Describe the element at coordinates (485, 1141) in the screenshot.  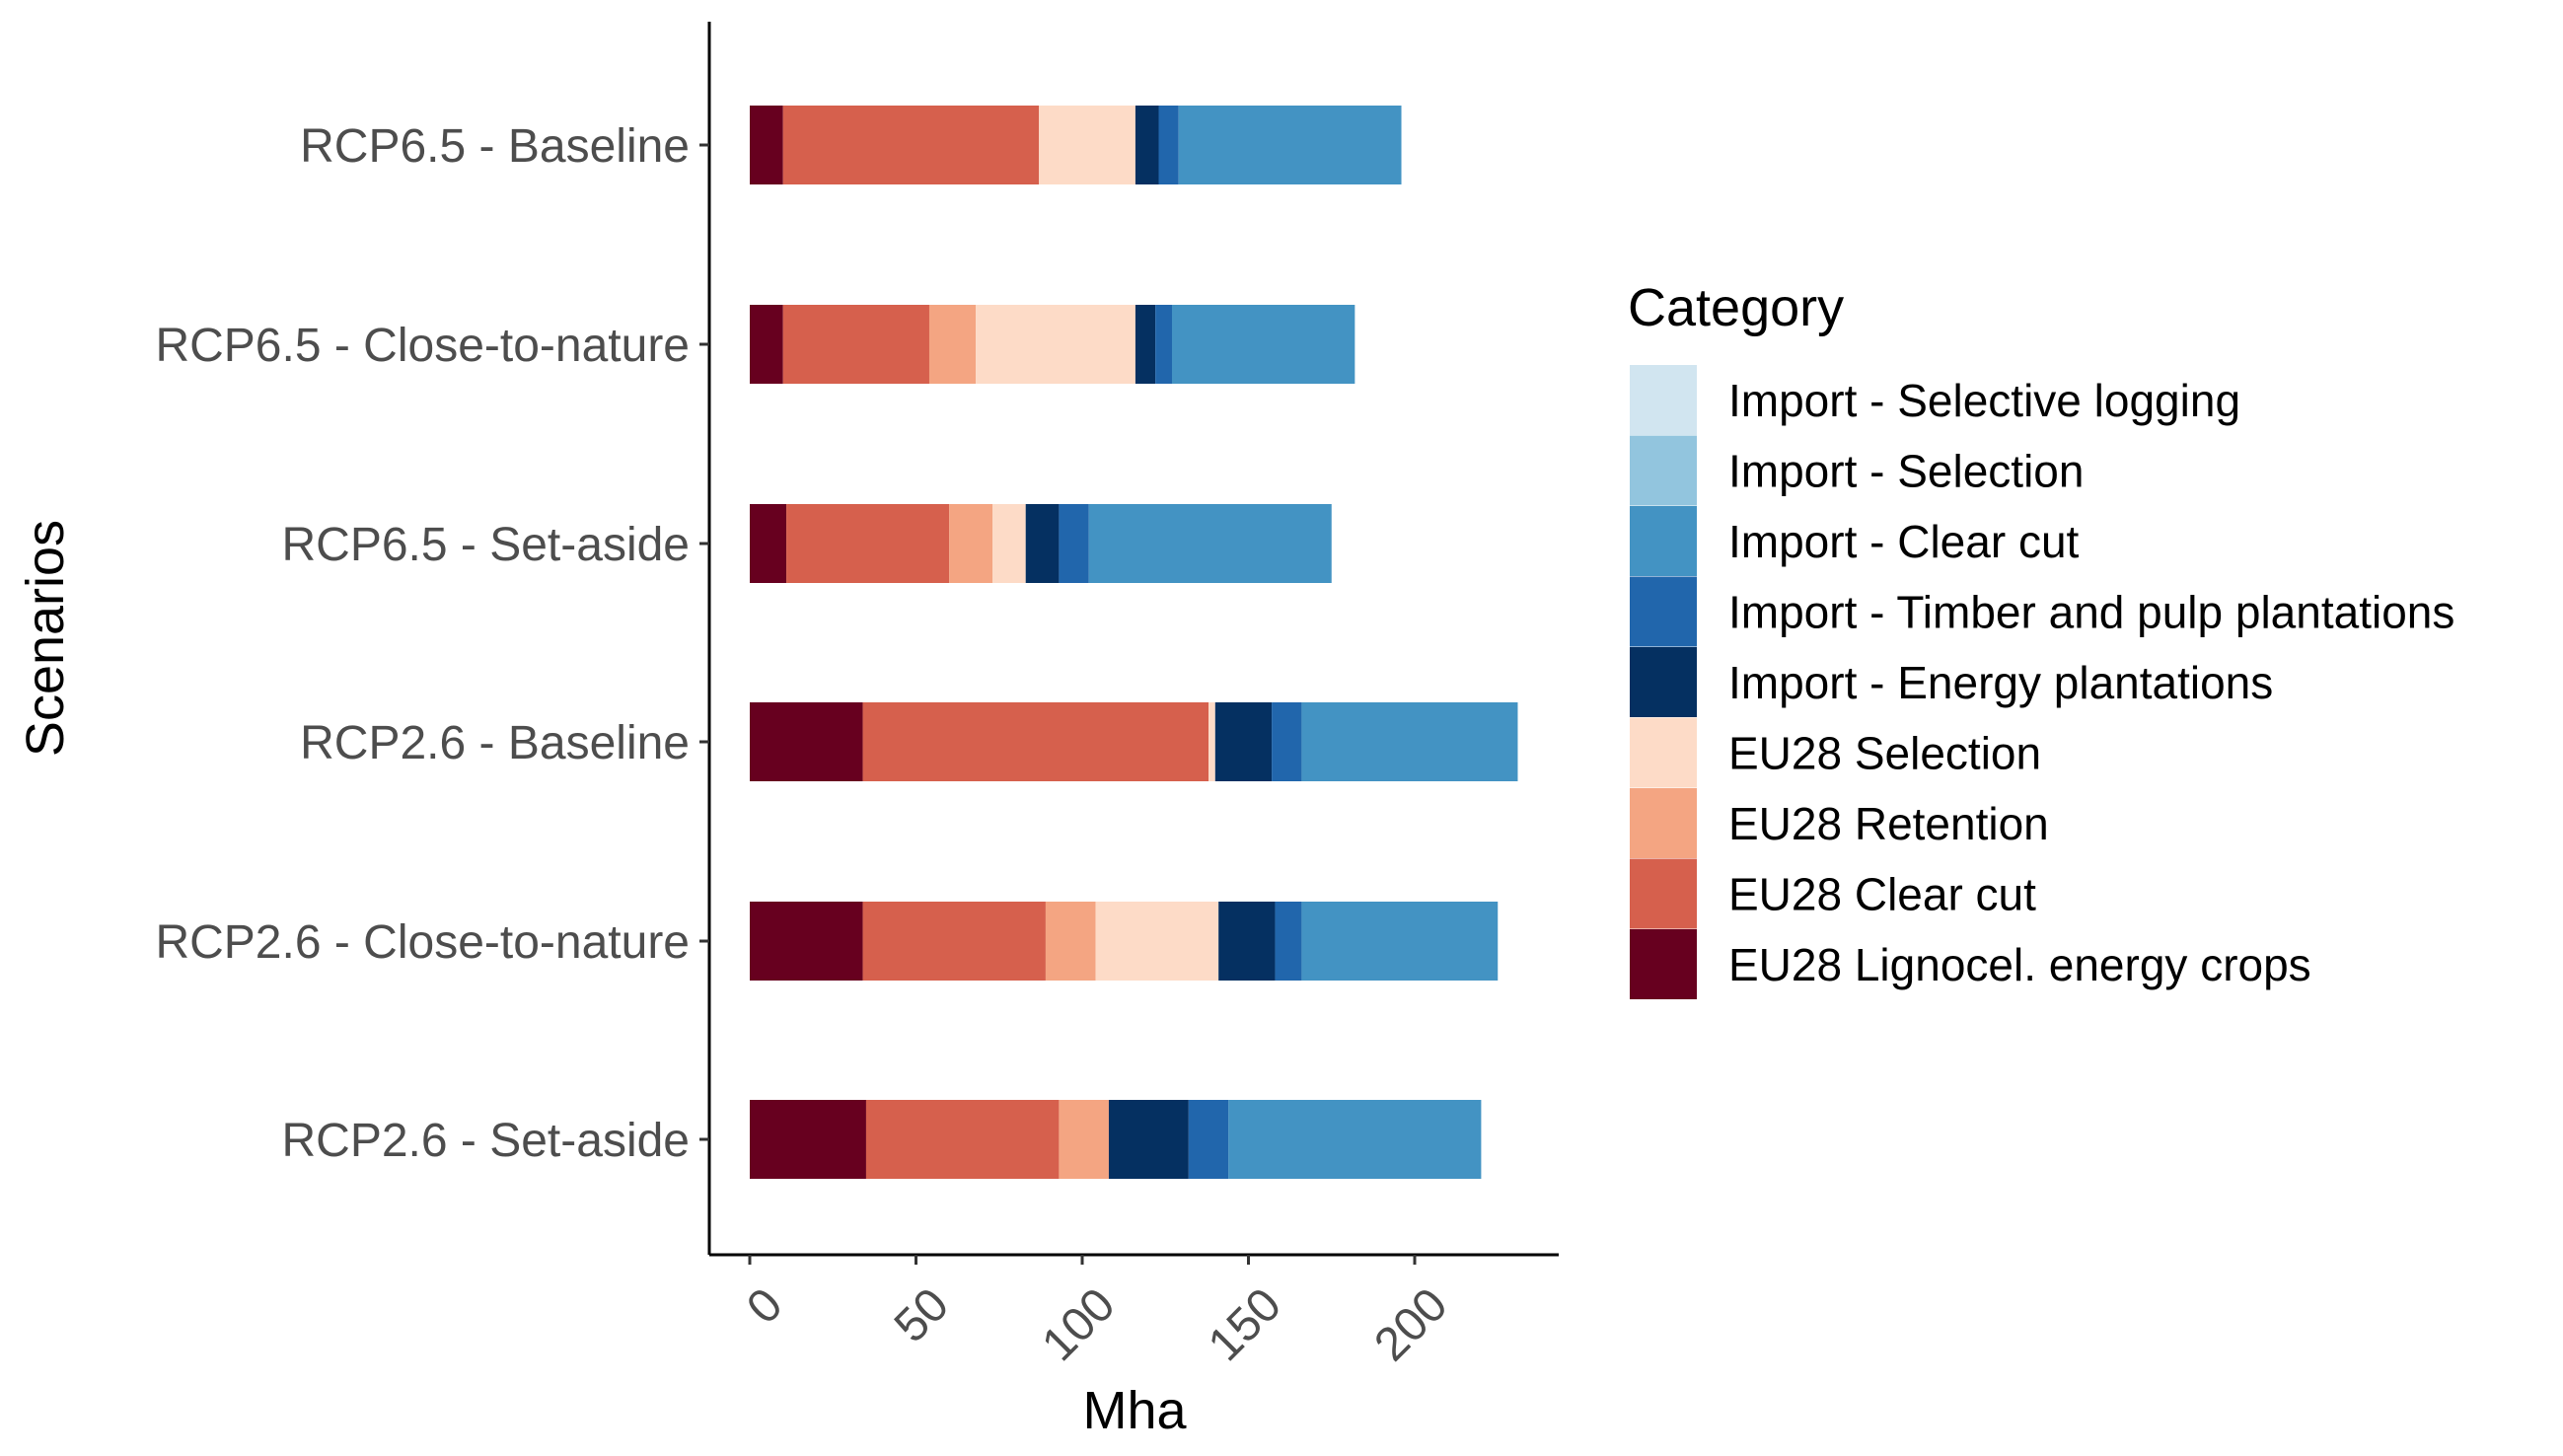
I see `y-tick-label: RCP2.6 - Set-aside` at that location.